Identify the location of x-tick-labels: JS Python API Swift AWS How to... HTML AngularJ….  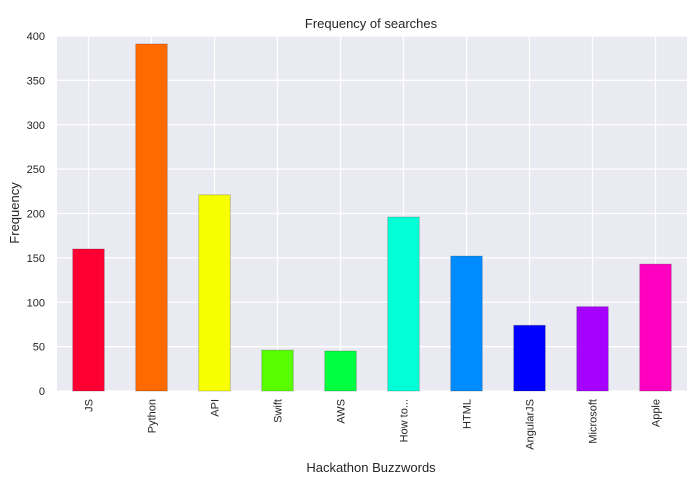
(373, 424).